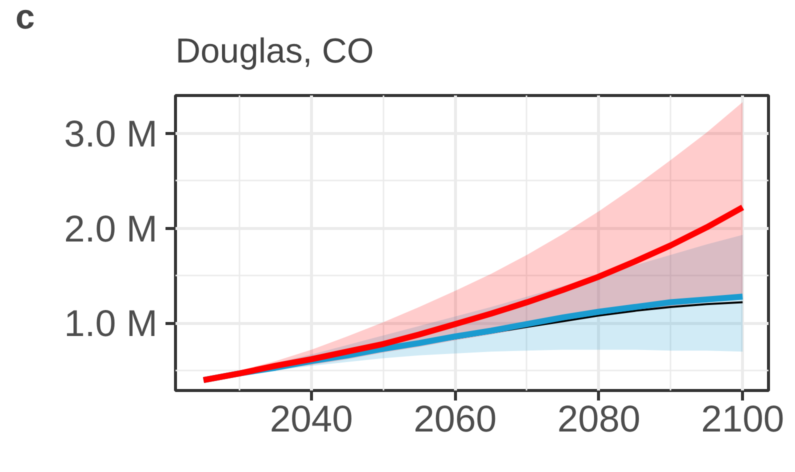 Image resolution: width=795 pixels, height=472 pixels. What do you see at coordinates (311, 419) in the screenshot?
I see `x-tick-label: 2040` at bounding box center [311, 419].